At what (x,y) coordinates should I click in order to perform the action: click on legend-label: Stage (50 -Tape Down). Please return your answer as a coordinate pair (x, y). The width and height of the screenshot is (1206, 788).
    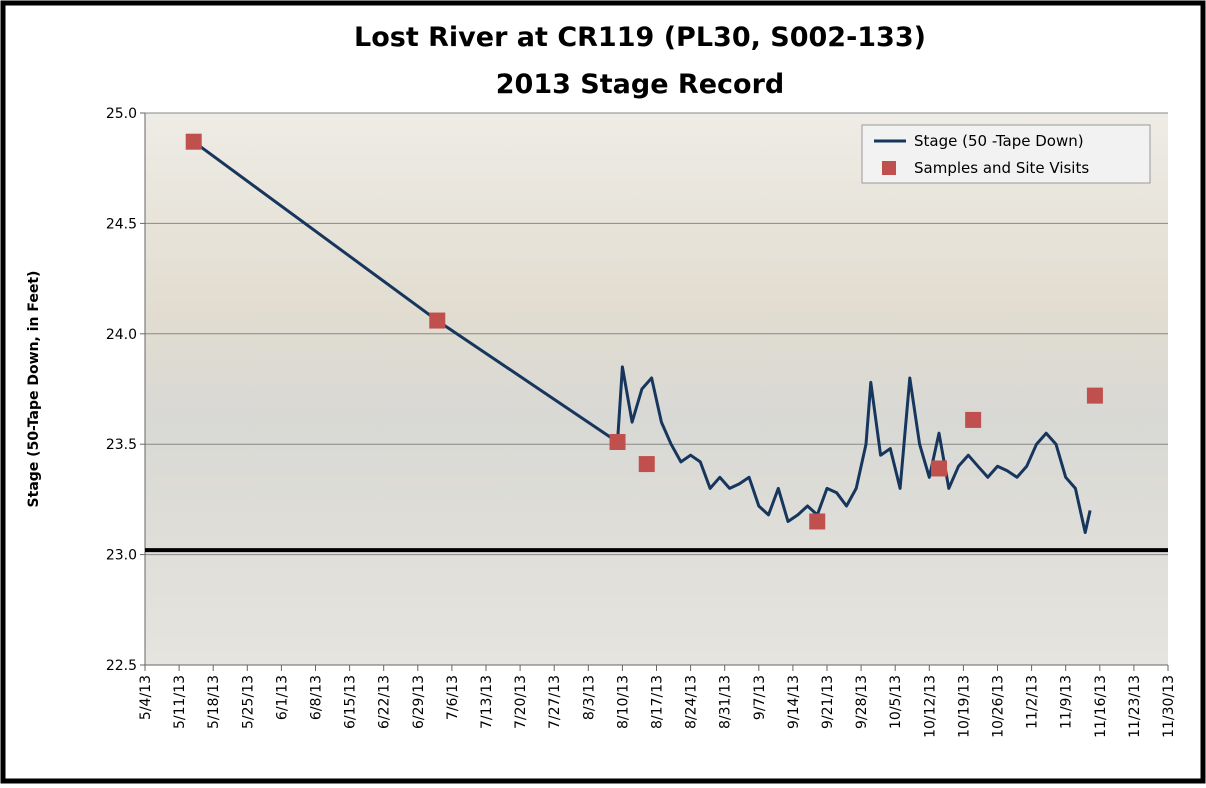
    Looking at the image, I should click on (999, 141).